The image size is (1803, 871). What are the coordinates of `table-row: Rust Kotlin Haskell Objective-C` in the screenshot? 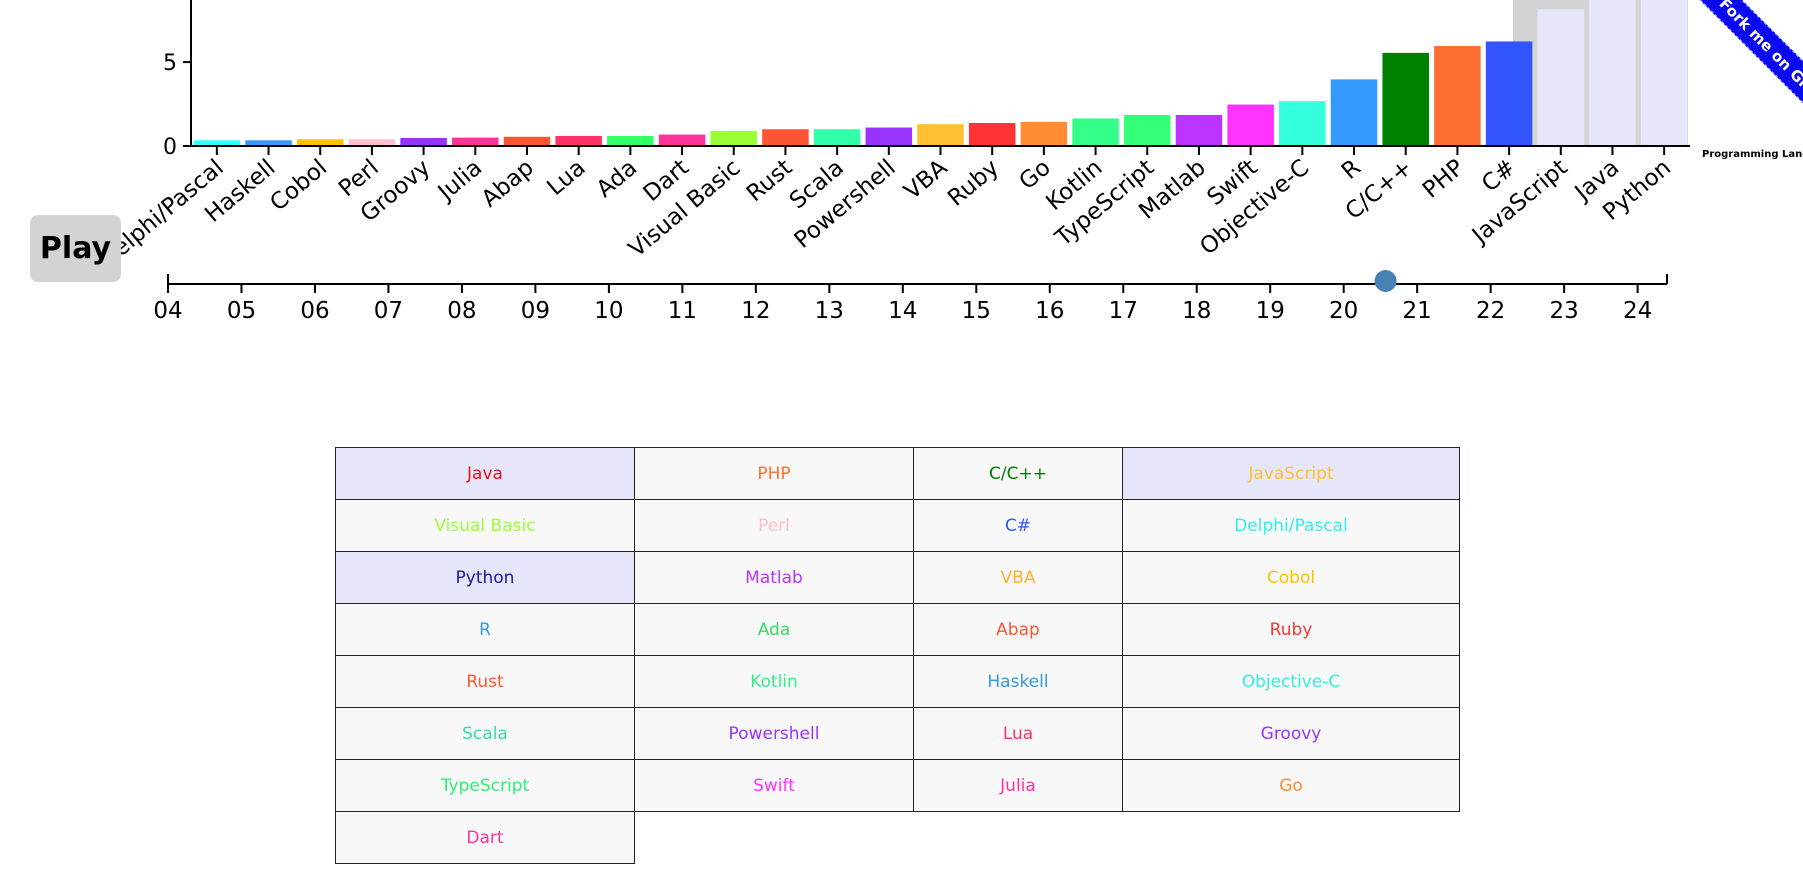 It's located at (897, 681).